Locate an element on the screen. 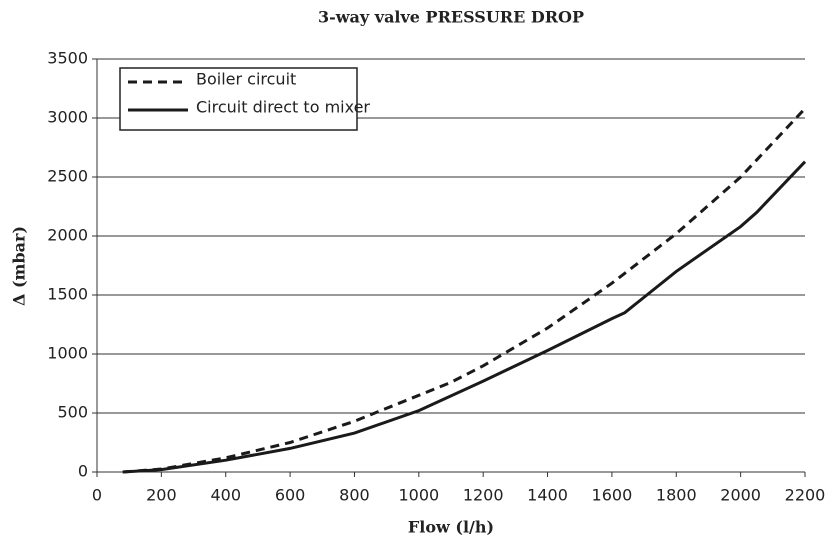 The height and width of the screenshot is (545, 837). legend-box is located at coordinates (238, 99).